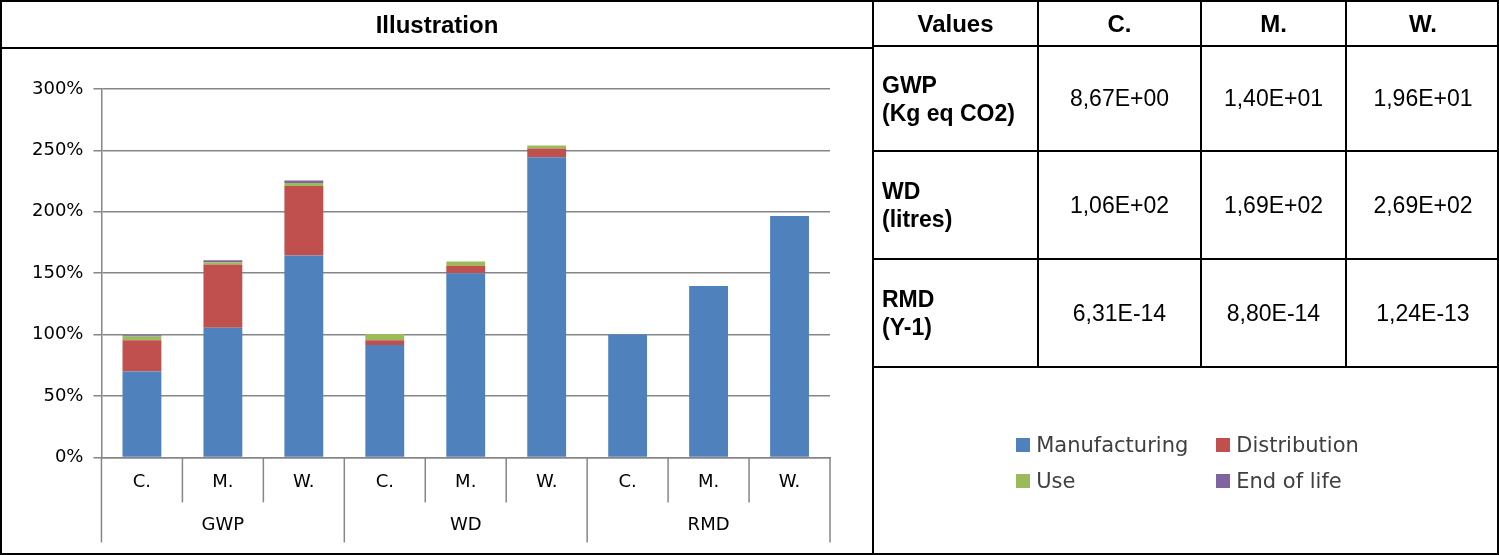 This screenshot has width=1499, height=555. What do you see at coordinates (1120, 24) in the screenshot?
I see `category-label: C.` at bounding box center [1120, 24].